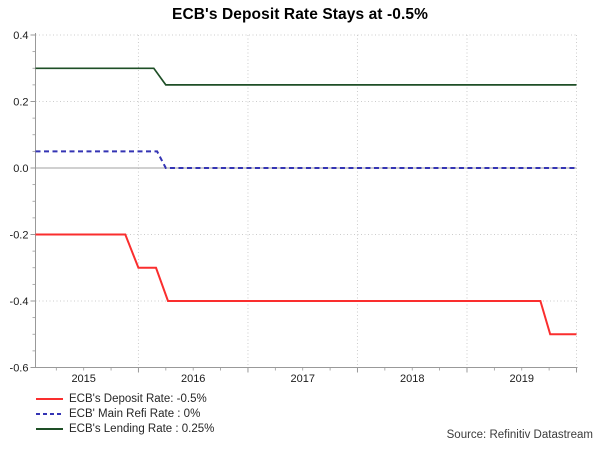  What do you see at coordinates (302, 379) in the screenshot?
I see `svg-text: 2017` at bounding box center [302, 379].